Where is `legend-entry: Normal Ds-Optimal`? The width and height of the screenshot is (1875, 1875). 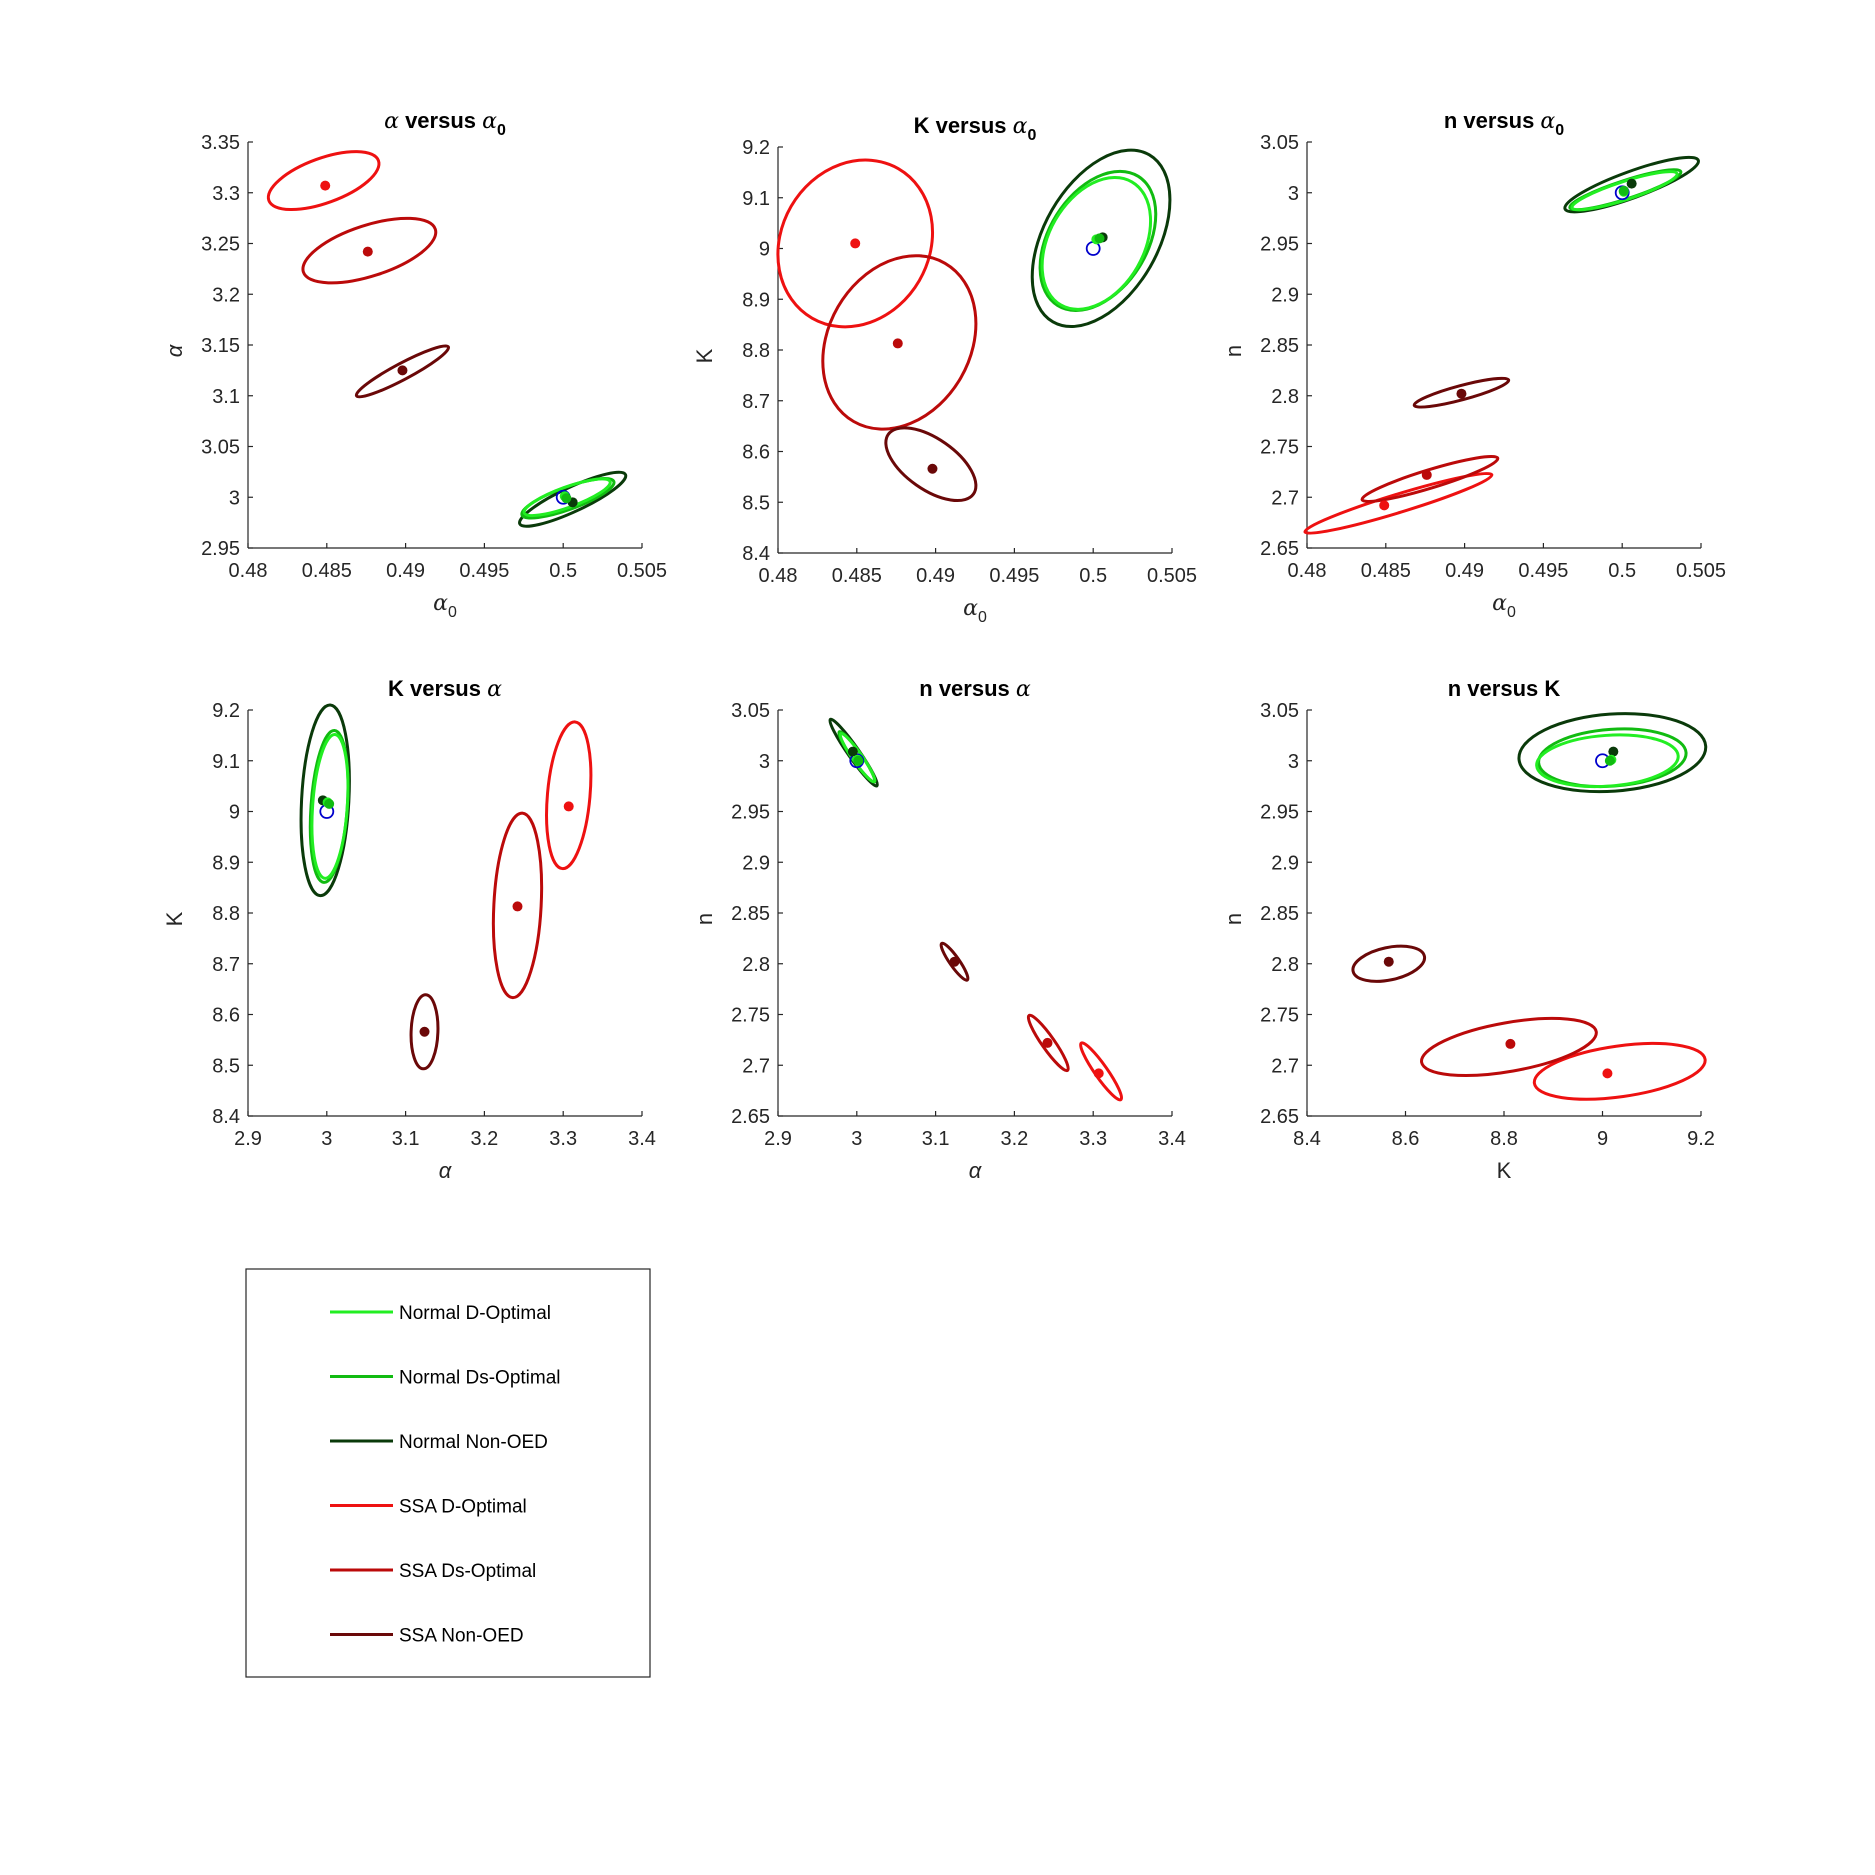
legend-entry: Normal Ds-Optimal is located at coordinates (445, 1378).